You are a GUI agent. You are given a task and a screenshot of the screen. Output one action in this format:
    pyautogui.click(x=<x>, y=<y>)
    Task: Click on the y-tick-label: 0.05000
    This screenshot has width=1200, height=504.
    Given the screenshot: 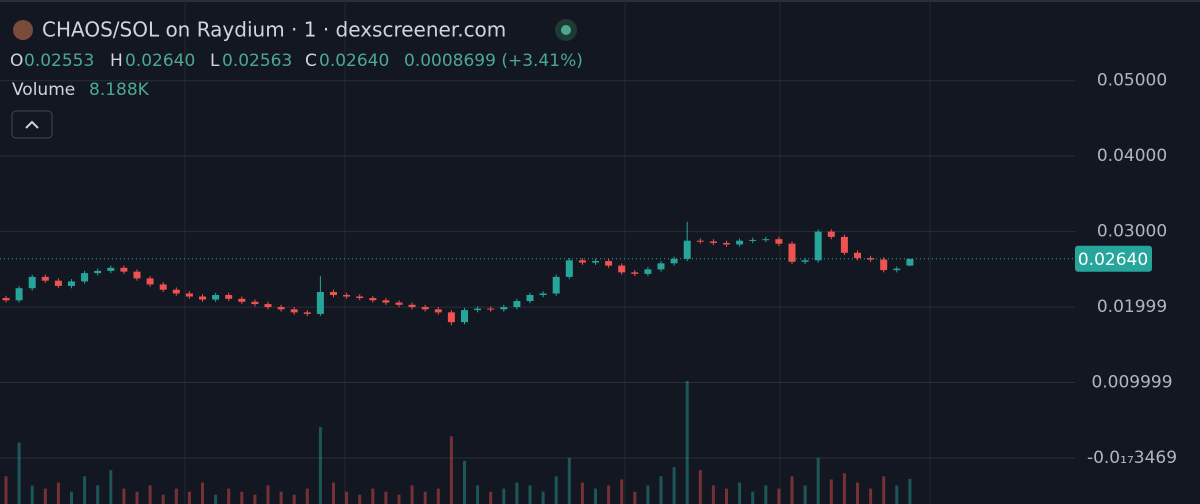 What is the action you would take?
    pyautogui.click(x=1132, y=81)
    